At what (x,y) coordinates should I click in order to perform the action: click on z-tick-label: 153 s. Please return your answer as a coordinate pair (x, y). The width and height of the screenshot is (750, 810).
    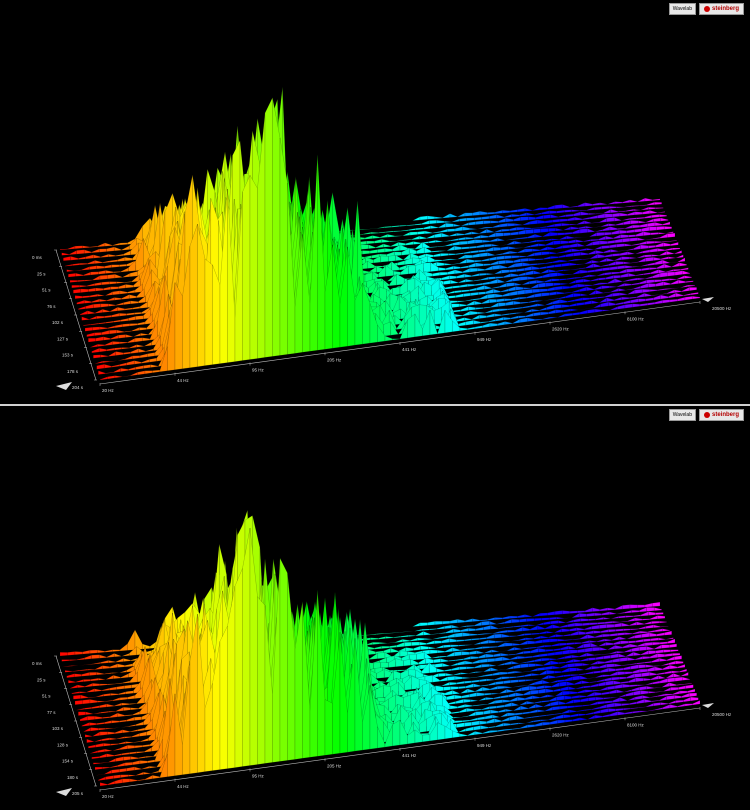
    Looking at the image, I should click on (68, 355).